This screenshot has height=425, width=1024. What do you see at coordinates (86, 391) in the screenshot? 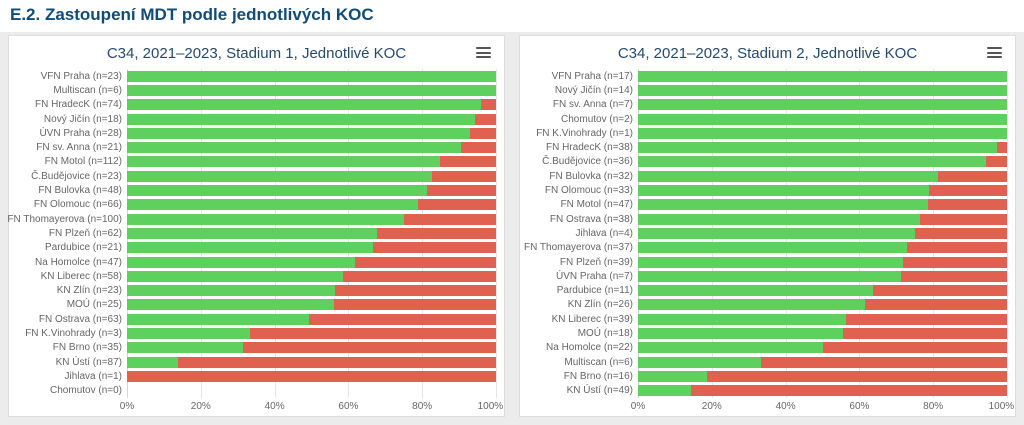
I see `category-label: Chomutov (n=0)` at bounding box center [86, 391].